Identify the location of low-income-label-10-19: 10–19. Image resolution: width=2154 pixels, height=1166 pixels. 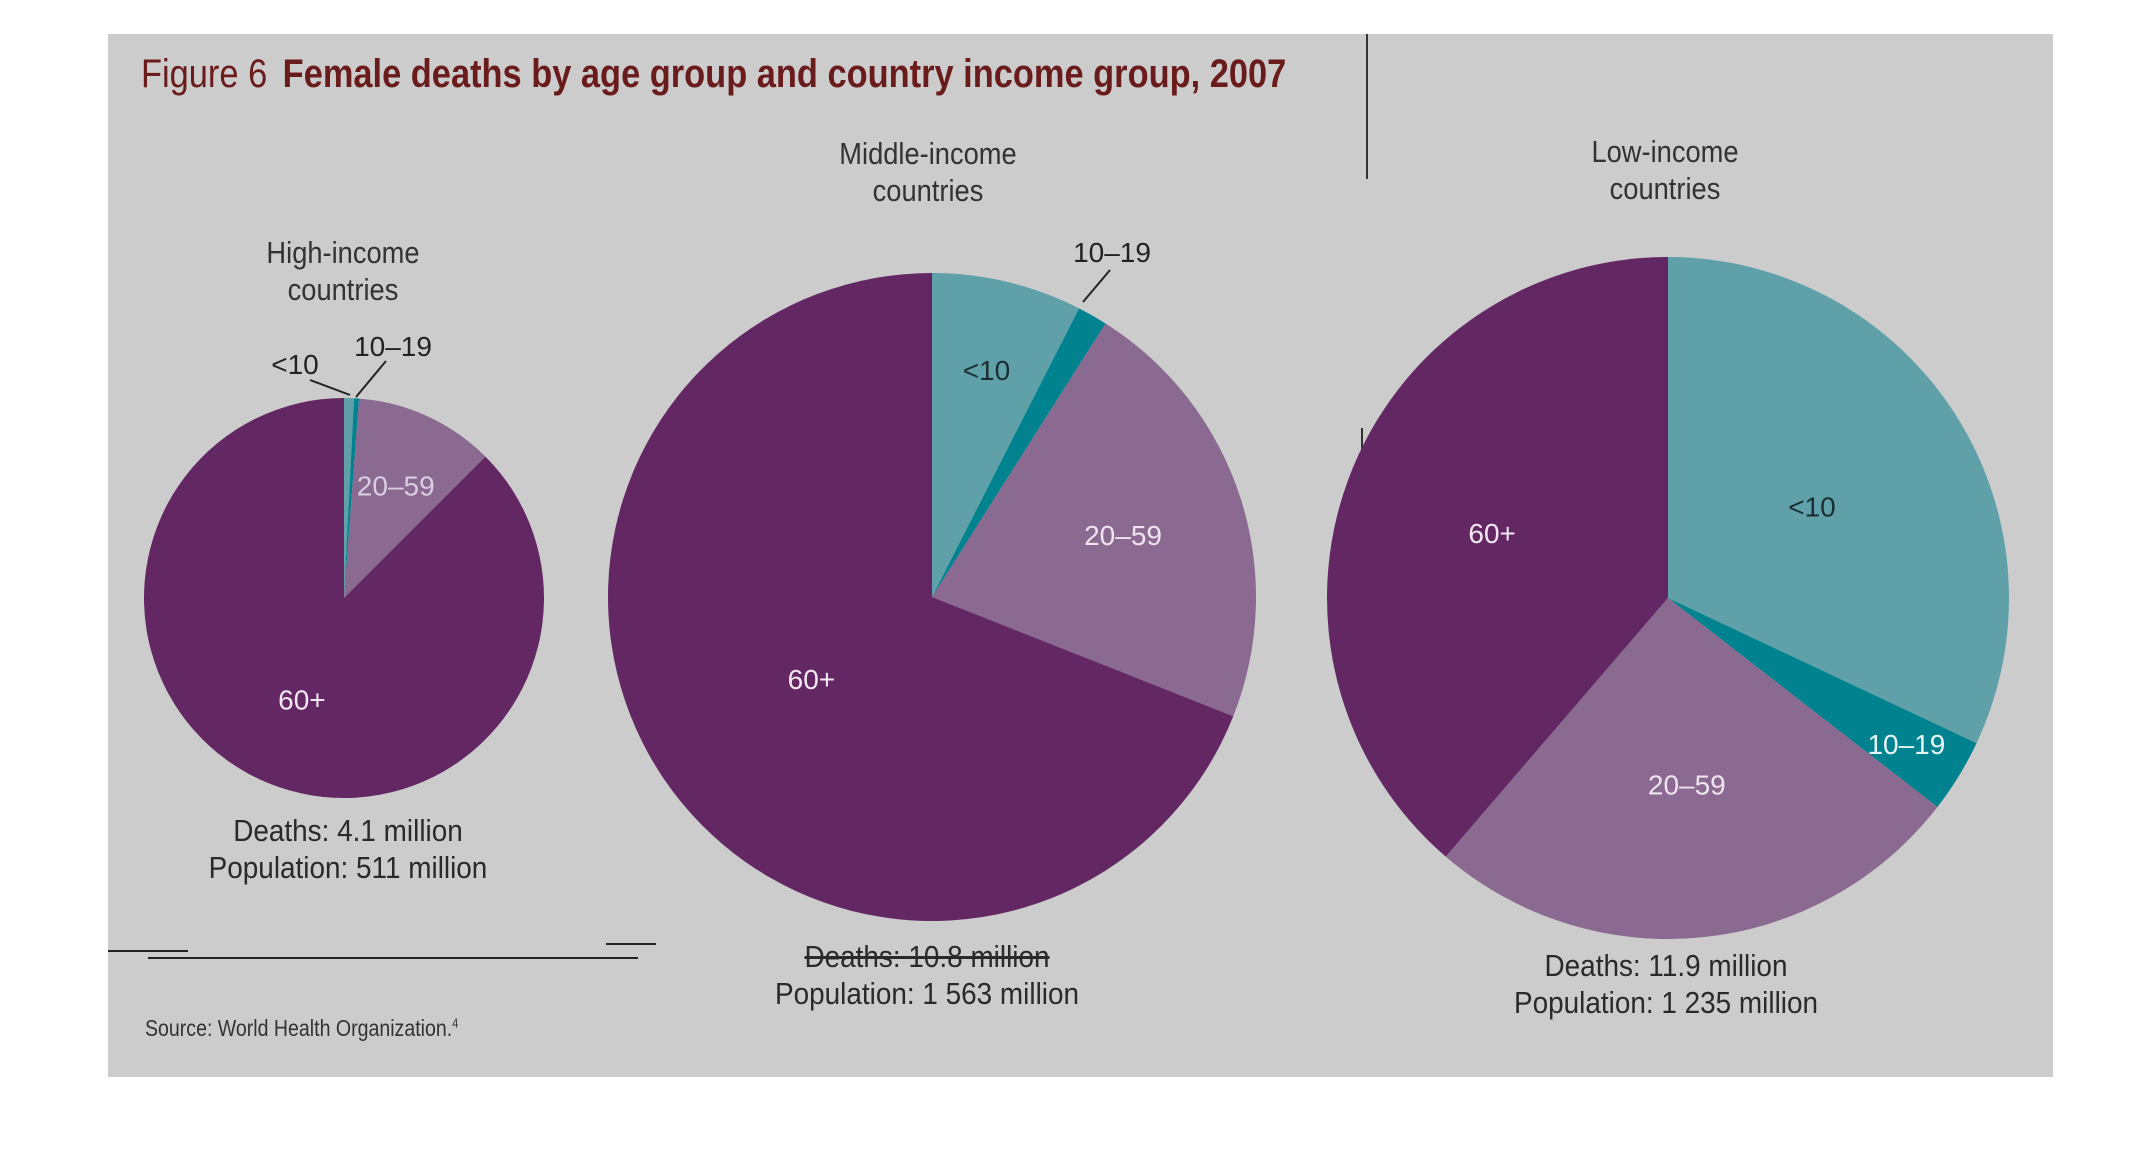
(1906, 744).